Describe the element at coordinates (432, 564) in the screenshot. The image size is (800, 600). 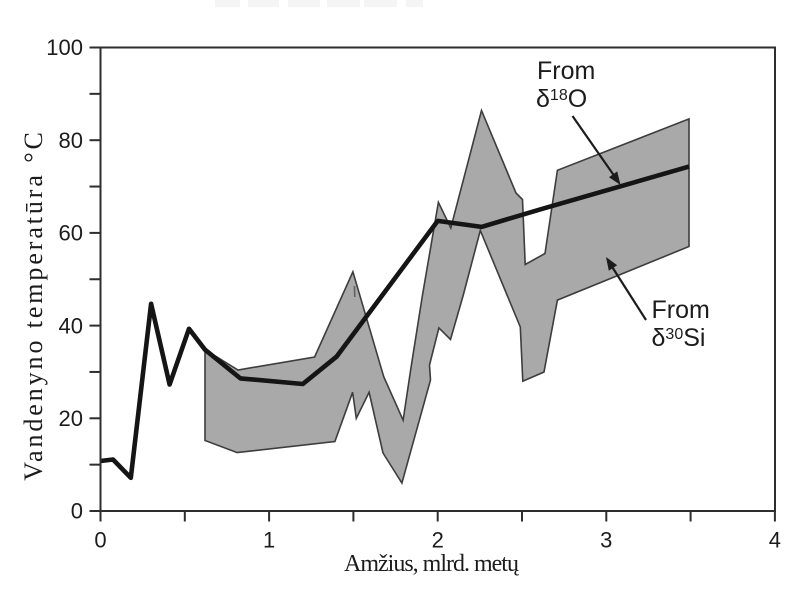
I see `svg-text: Amžius, mlrd. metų` at that location.